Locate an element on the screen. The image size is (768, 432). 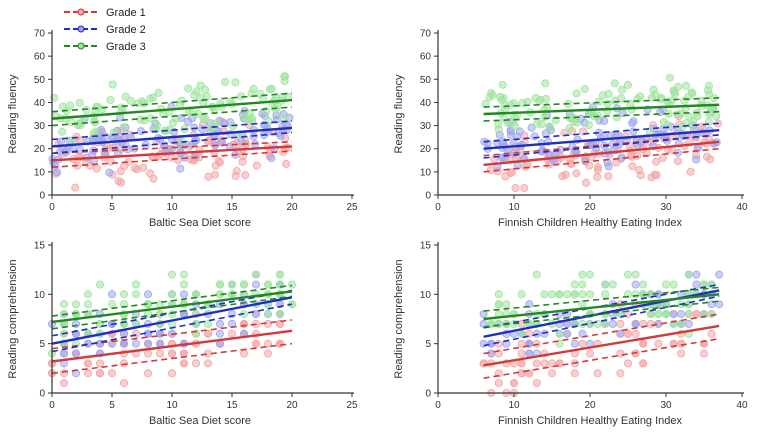
y-tick-label: 20 is located at coordinates (426, 149).